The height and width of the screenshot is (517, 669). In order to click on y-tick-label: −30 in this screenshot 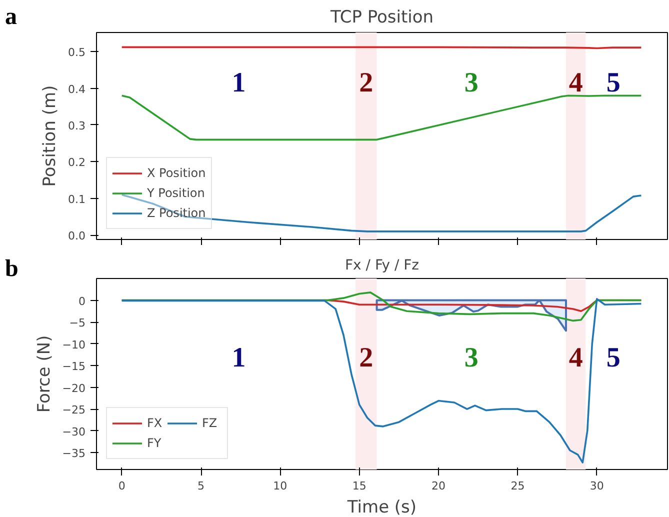, I will do `click(74, 431)`.